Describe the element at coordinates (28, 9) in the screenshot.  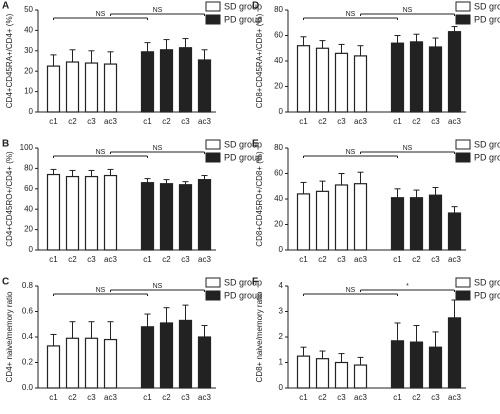
I see `y-tick-label: 50` at that location.